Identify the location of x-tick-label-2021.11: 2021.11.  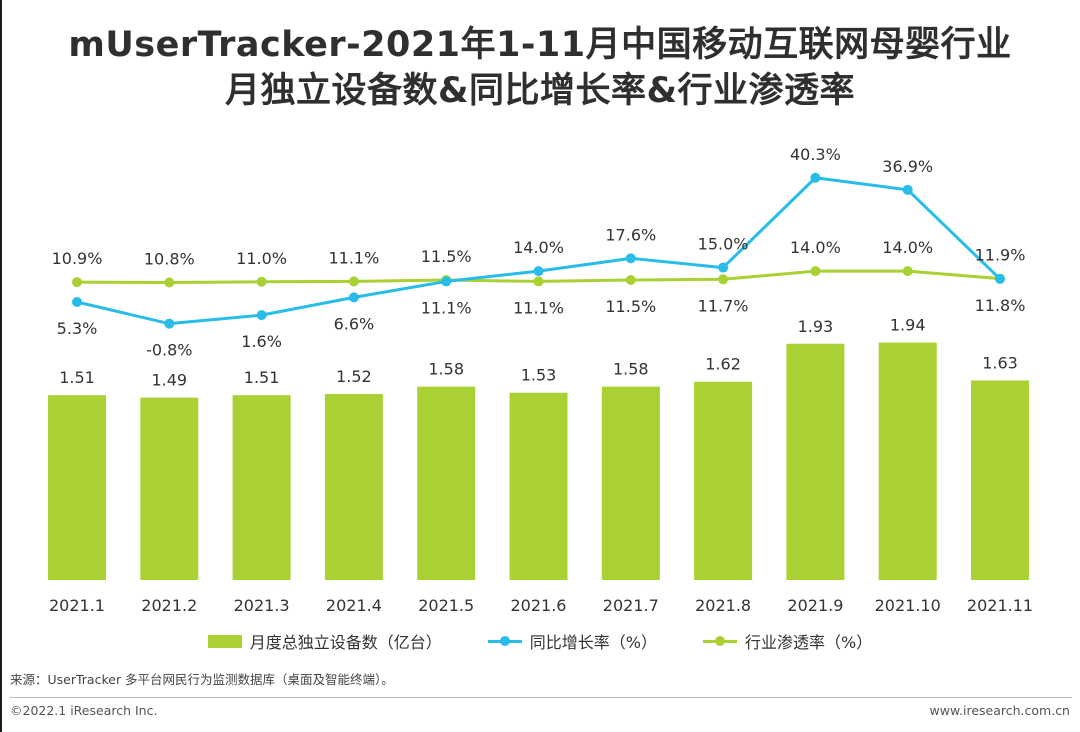
(1000, 605).